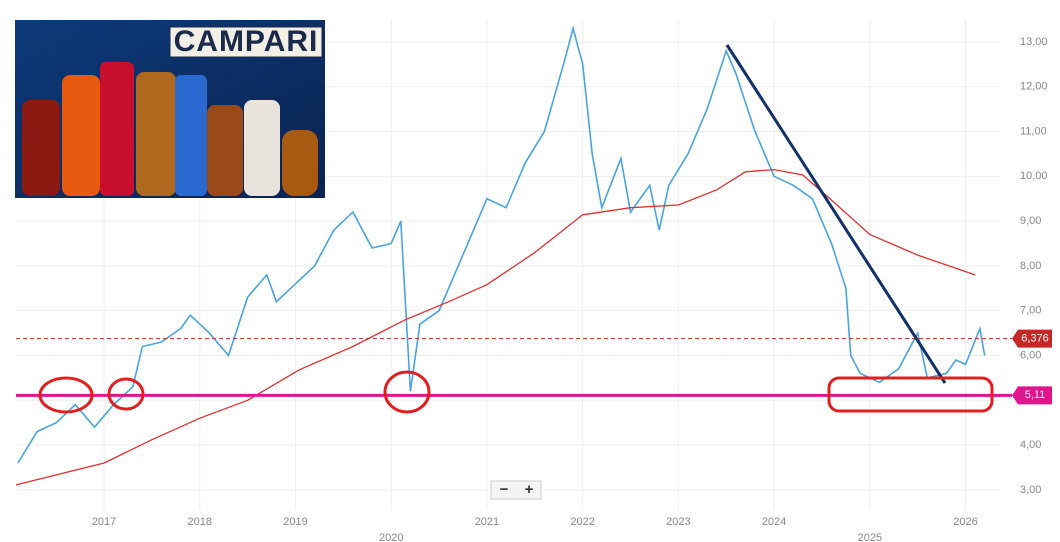 The image size is (1060, 542). I want to click on y-tick-label: 9,00, so click(1030, 221).